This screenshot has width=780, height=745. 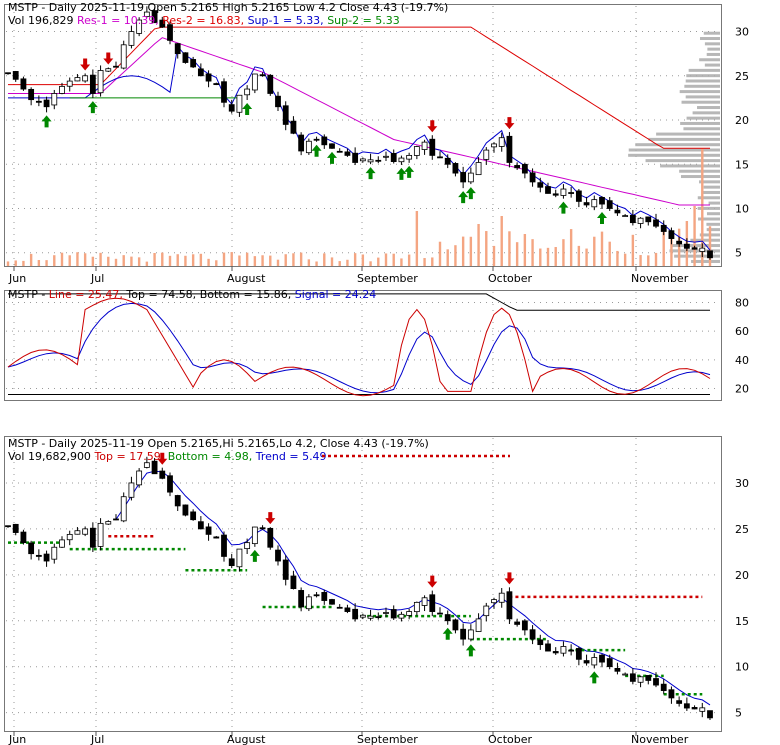 I want to click on indicator-y-axis: 80 60 40 20, so click(x=742, y=345).